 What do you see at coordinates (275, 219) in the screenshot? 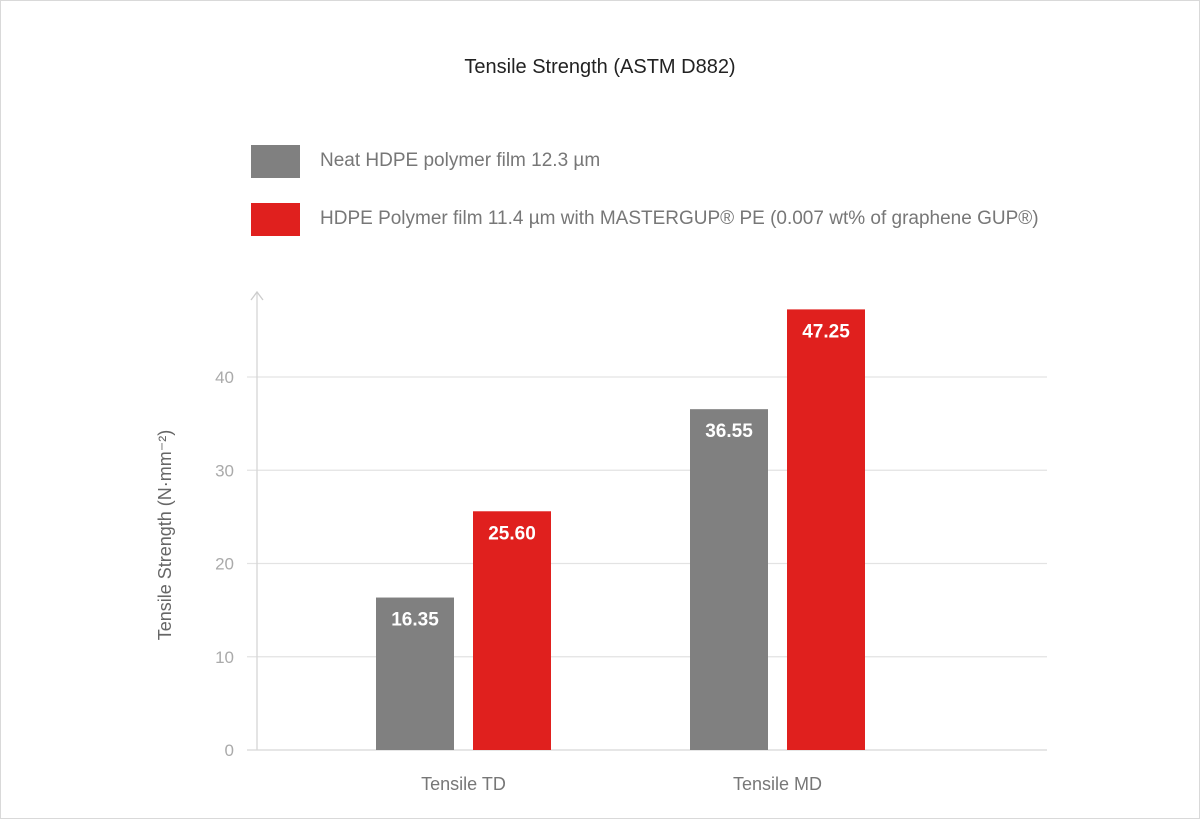
I see `legend-swatch-red` at bounding box center [275, 219].